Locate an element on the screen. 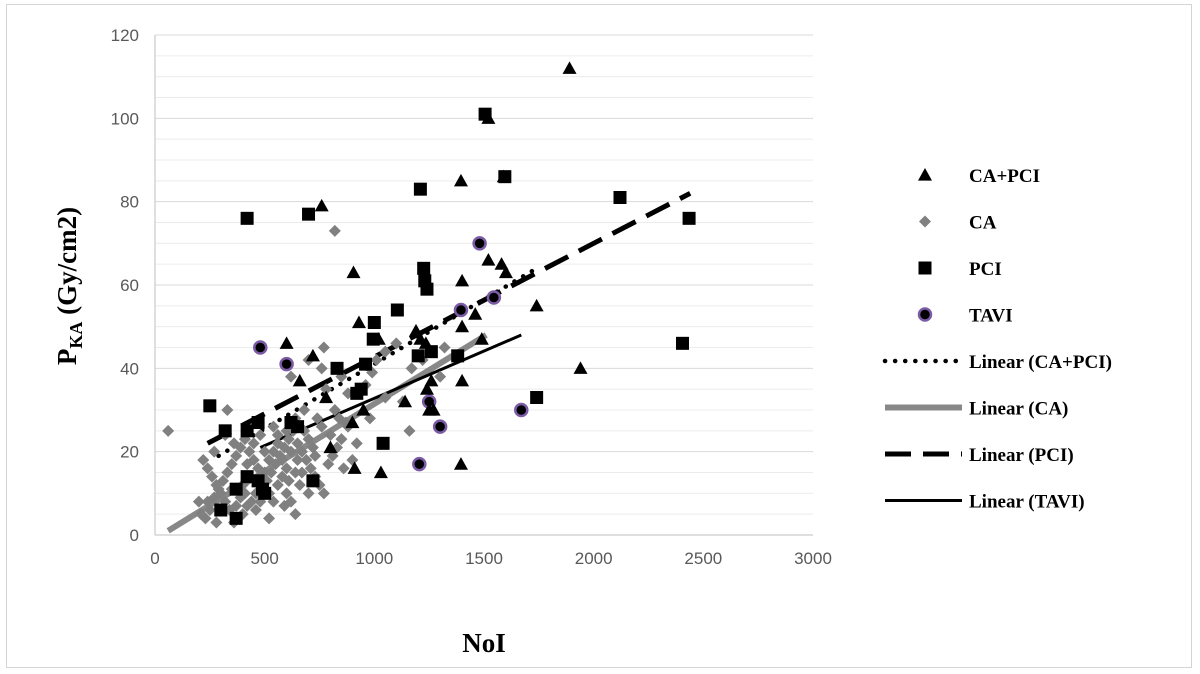 This screenshot has width=1200, height=674. x-axis-title: NoI is located at coordinates (484, 643).